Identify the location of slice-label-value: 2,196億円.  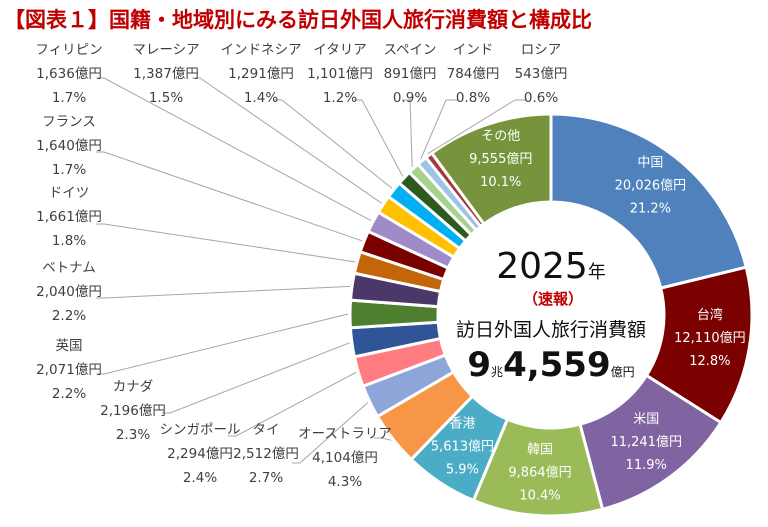
(133, 411).